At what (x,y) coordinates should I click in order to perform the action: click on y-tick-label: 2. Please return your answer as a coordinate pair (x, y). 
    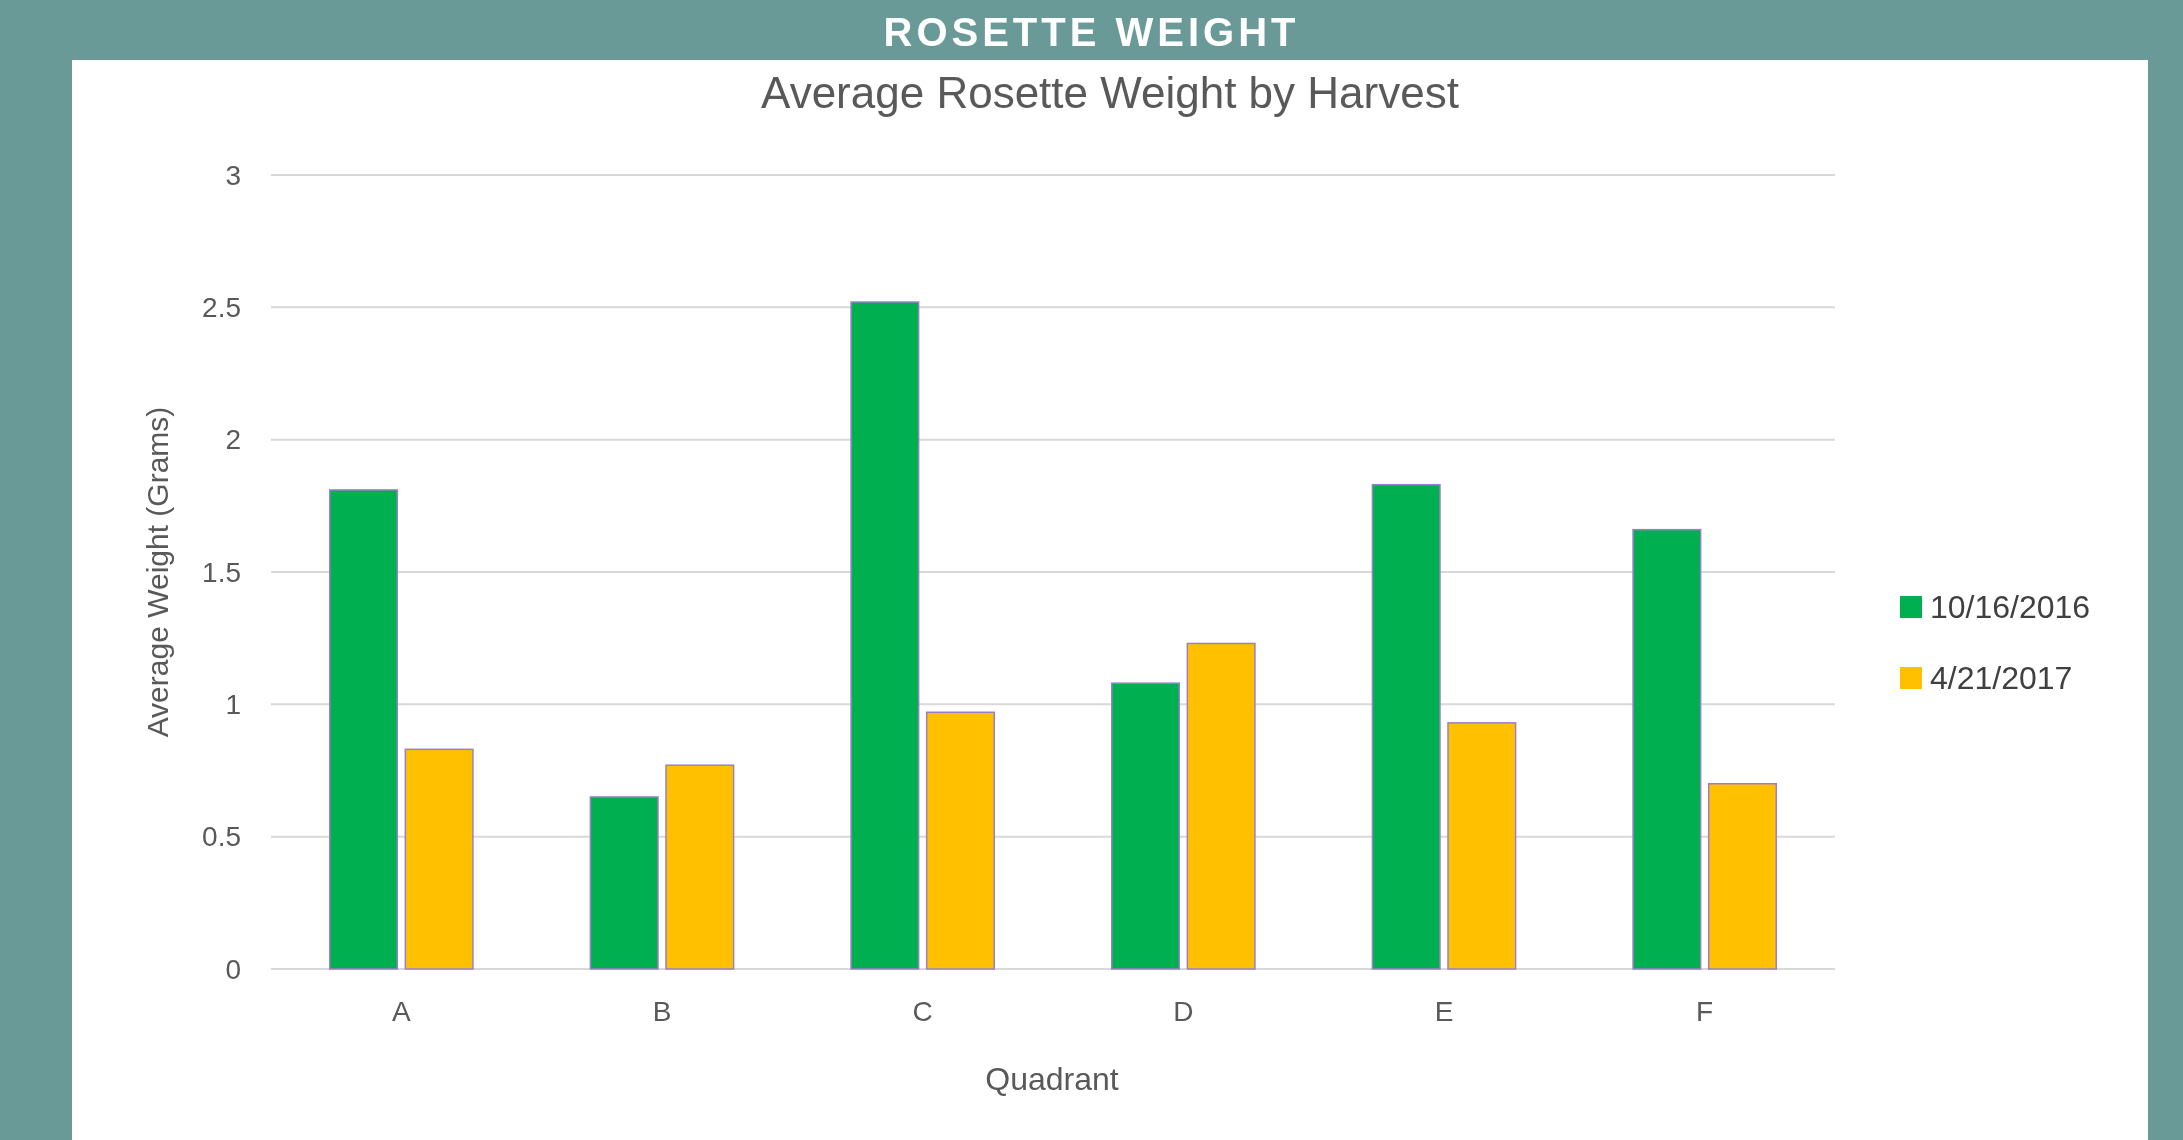
    Looking at the image, I should click on (233, 440).